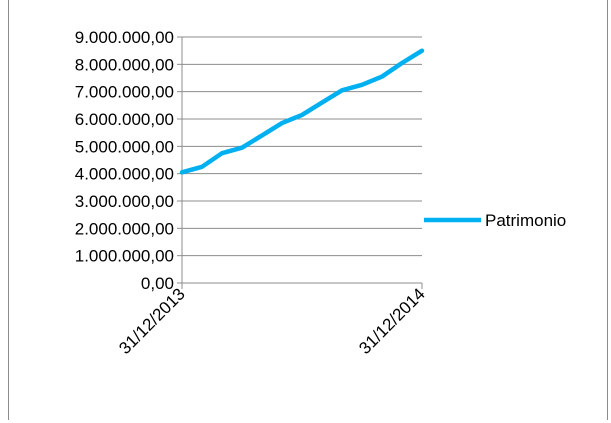 The height and width of the screenshot is (423, 611). I want to click on y-tick-label: 8.000.000,00, so click(124, 64).